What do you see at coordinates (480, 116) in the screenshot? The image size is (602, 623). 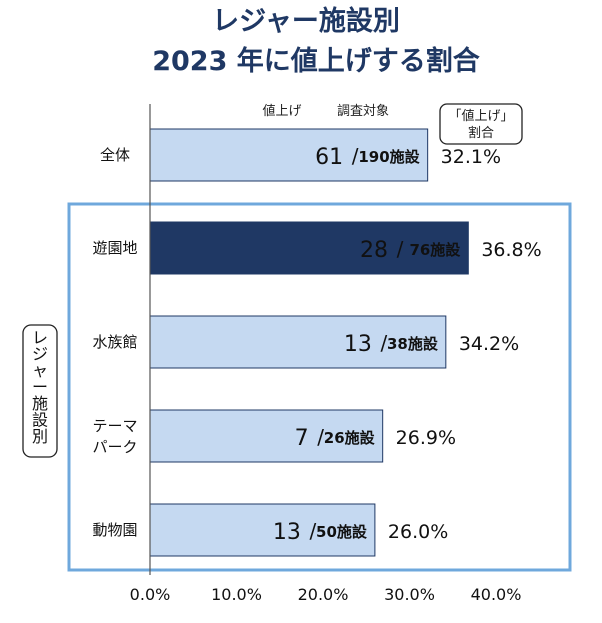 I see `column-header-ratio-line1: 「値上げ」` at bounding box center [480, 116].